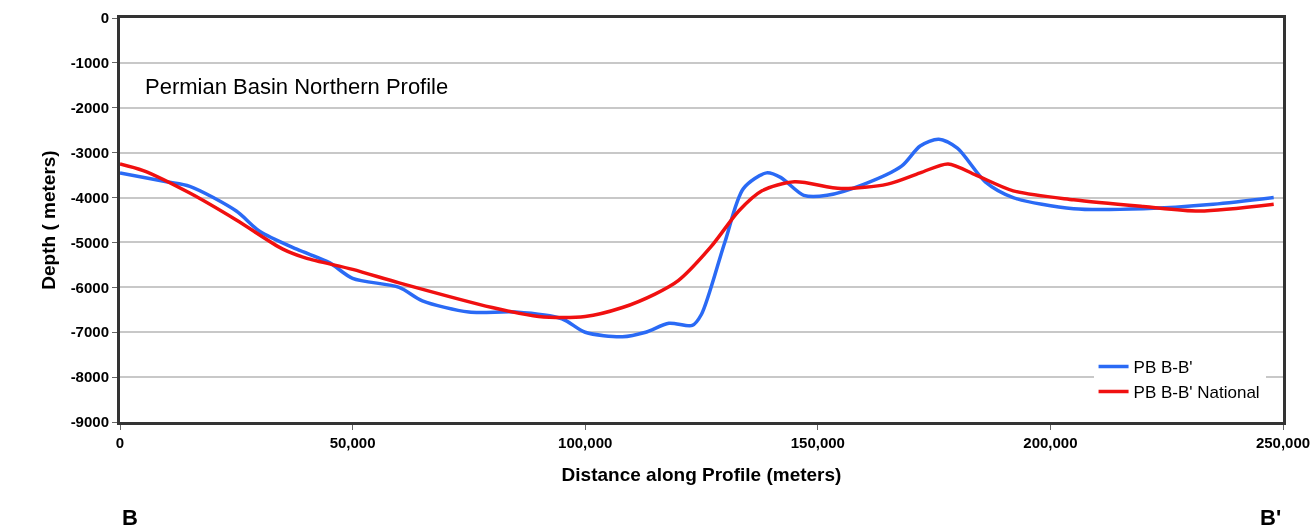  What do you see at coordinates (89, 242) in the screenshot?
I see `y-tick-label: -5000` at bounding box center [89, 242].